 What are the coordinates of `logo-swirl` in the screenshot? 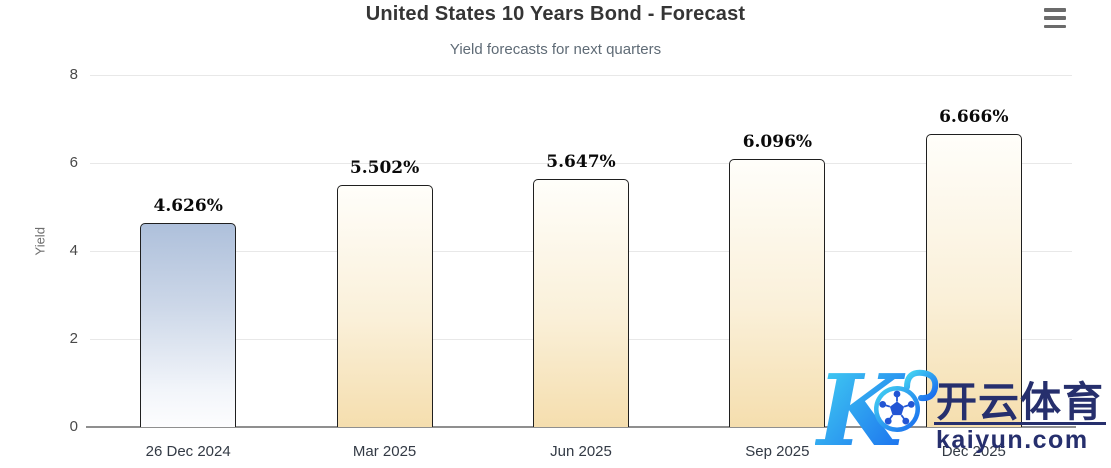 It's located at (921, 385).